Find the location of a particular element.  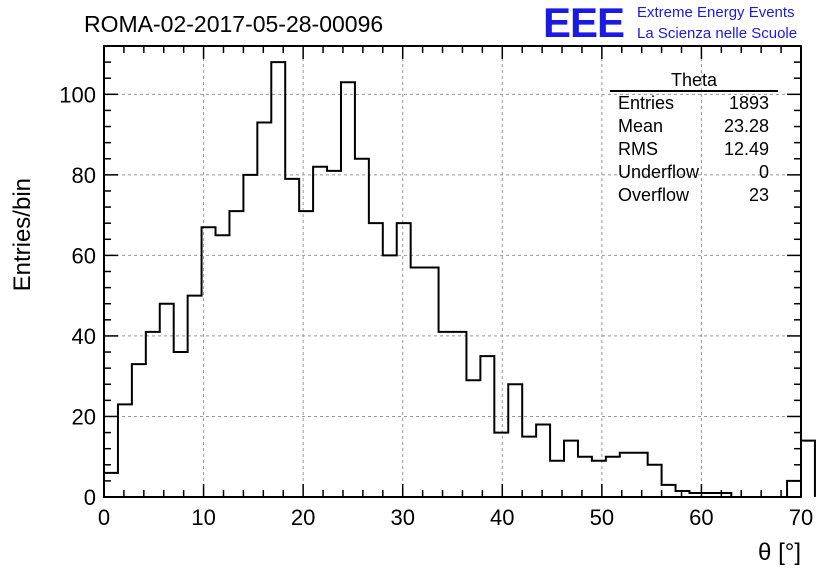

stats-row: Overflow 23 is located at coordinates (694, 195).